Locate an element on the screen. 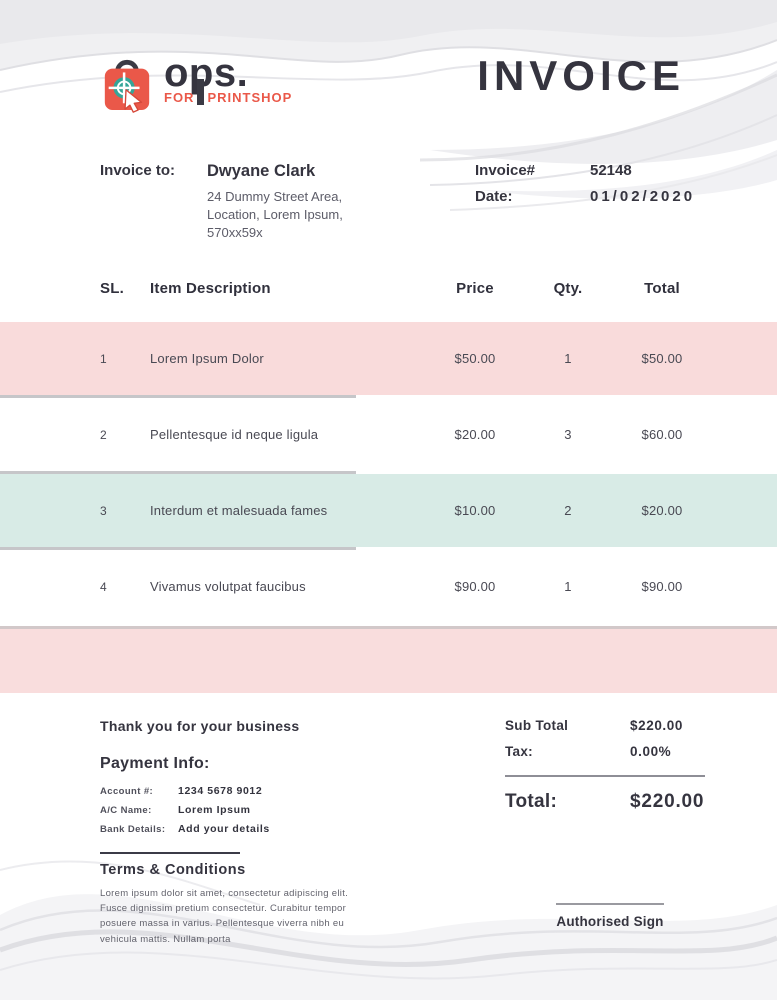  payment-row: Bank Details: Add your details is located at coordinates (245, 829).